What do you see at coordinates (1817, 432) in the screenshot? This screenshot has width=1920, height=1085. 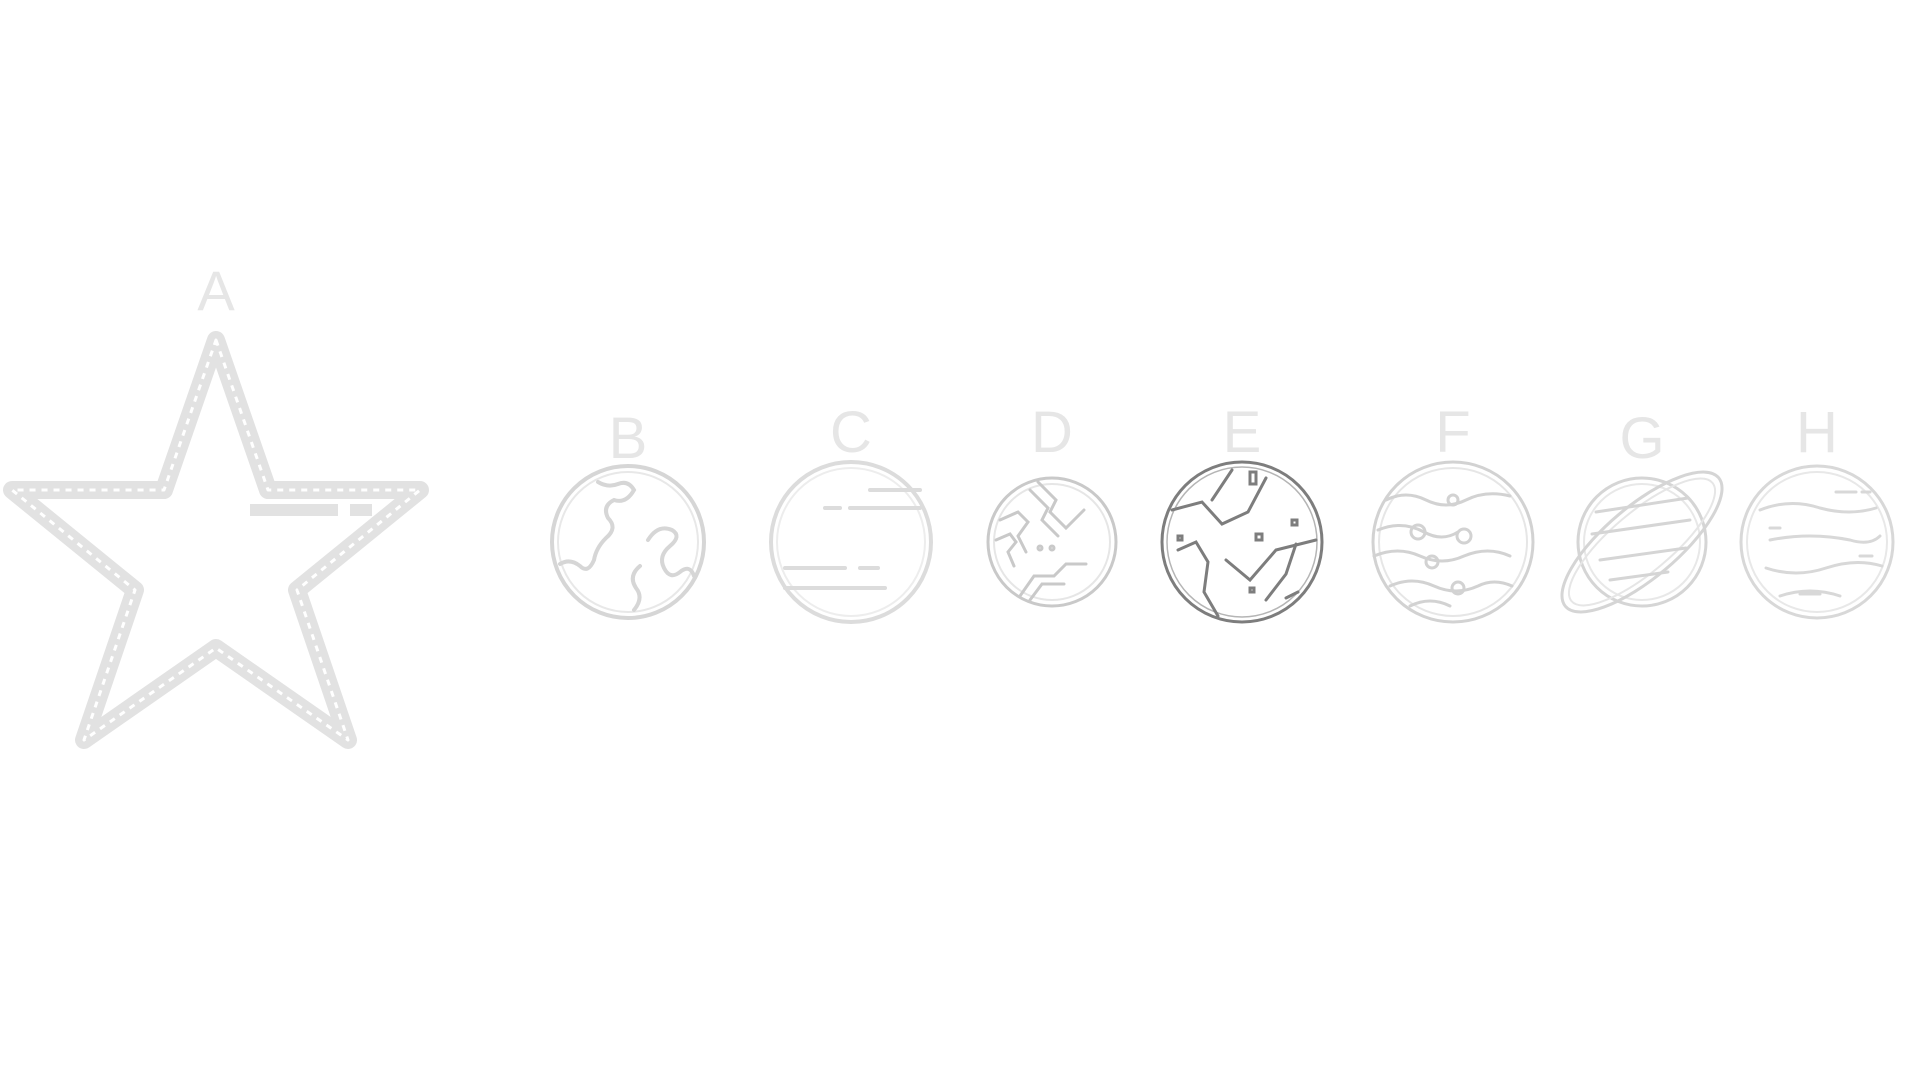 I see `label-h: H` at bounding box center [1817, 432].